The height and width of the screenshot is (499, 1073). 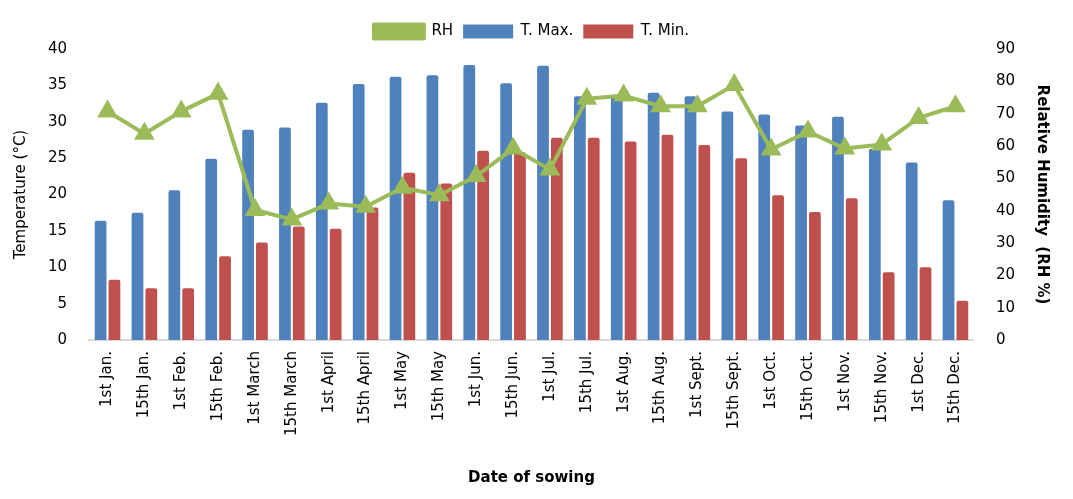 What do you see at coordinates (1000, 338) in the screenshot?
I see `y2-tick-label: 0` at bounding box center [1000, 338].